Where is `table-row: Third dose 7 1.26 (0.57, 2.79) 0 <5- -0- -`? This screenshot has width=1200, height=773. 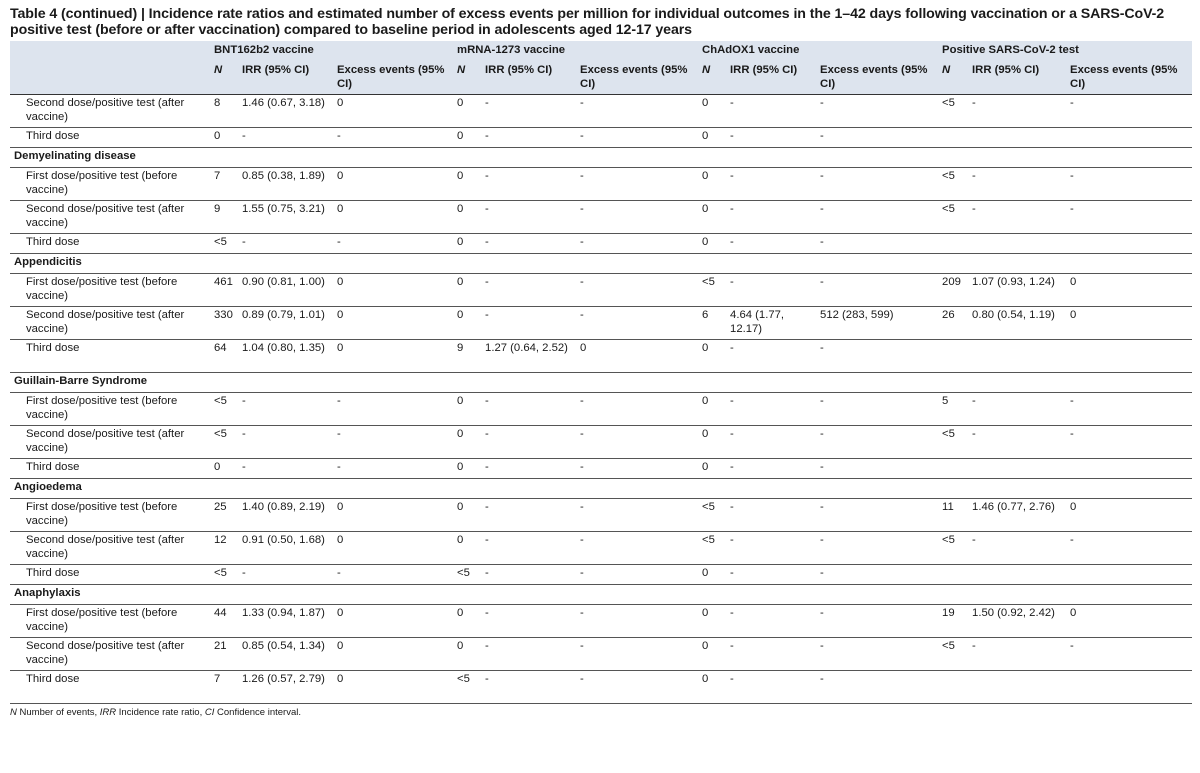 table-row: Third dose 7 1.26 (0.57, 2.79) 0 <5- -0- - is located at coordinates (601, 687).